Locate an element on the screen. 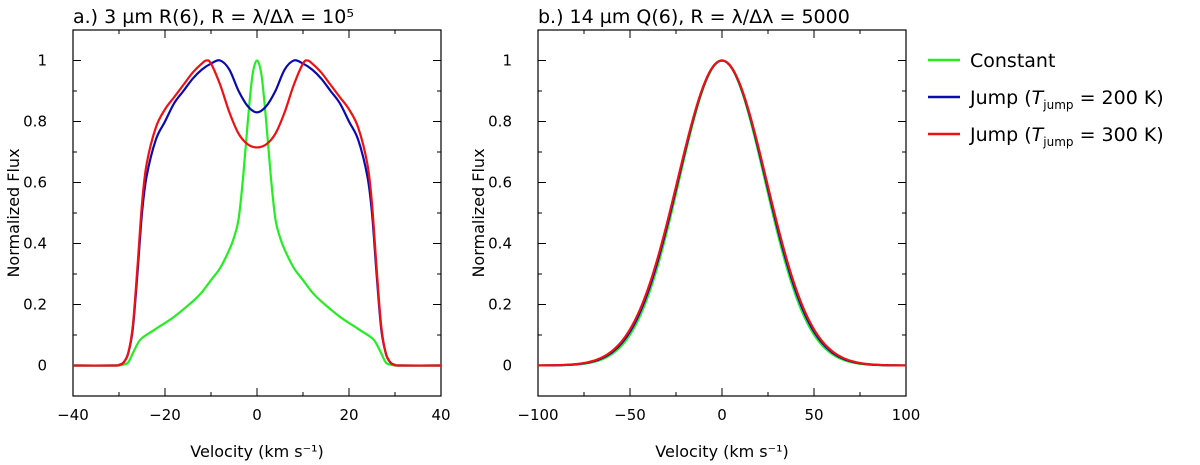 This screenshot has height=465, width=1200. legend-label-jump-300-sub: jump is located at coordinates (1057, 142).